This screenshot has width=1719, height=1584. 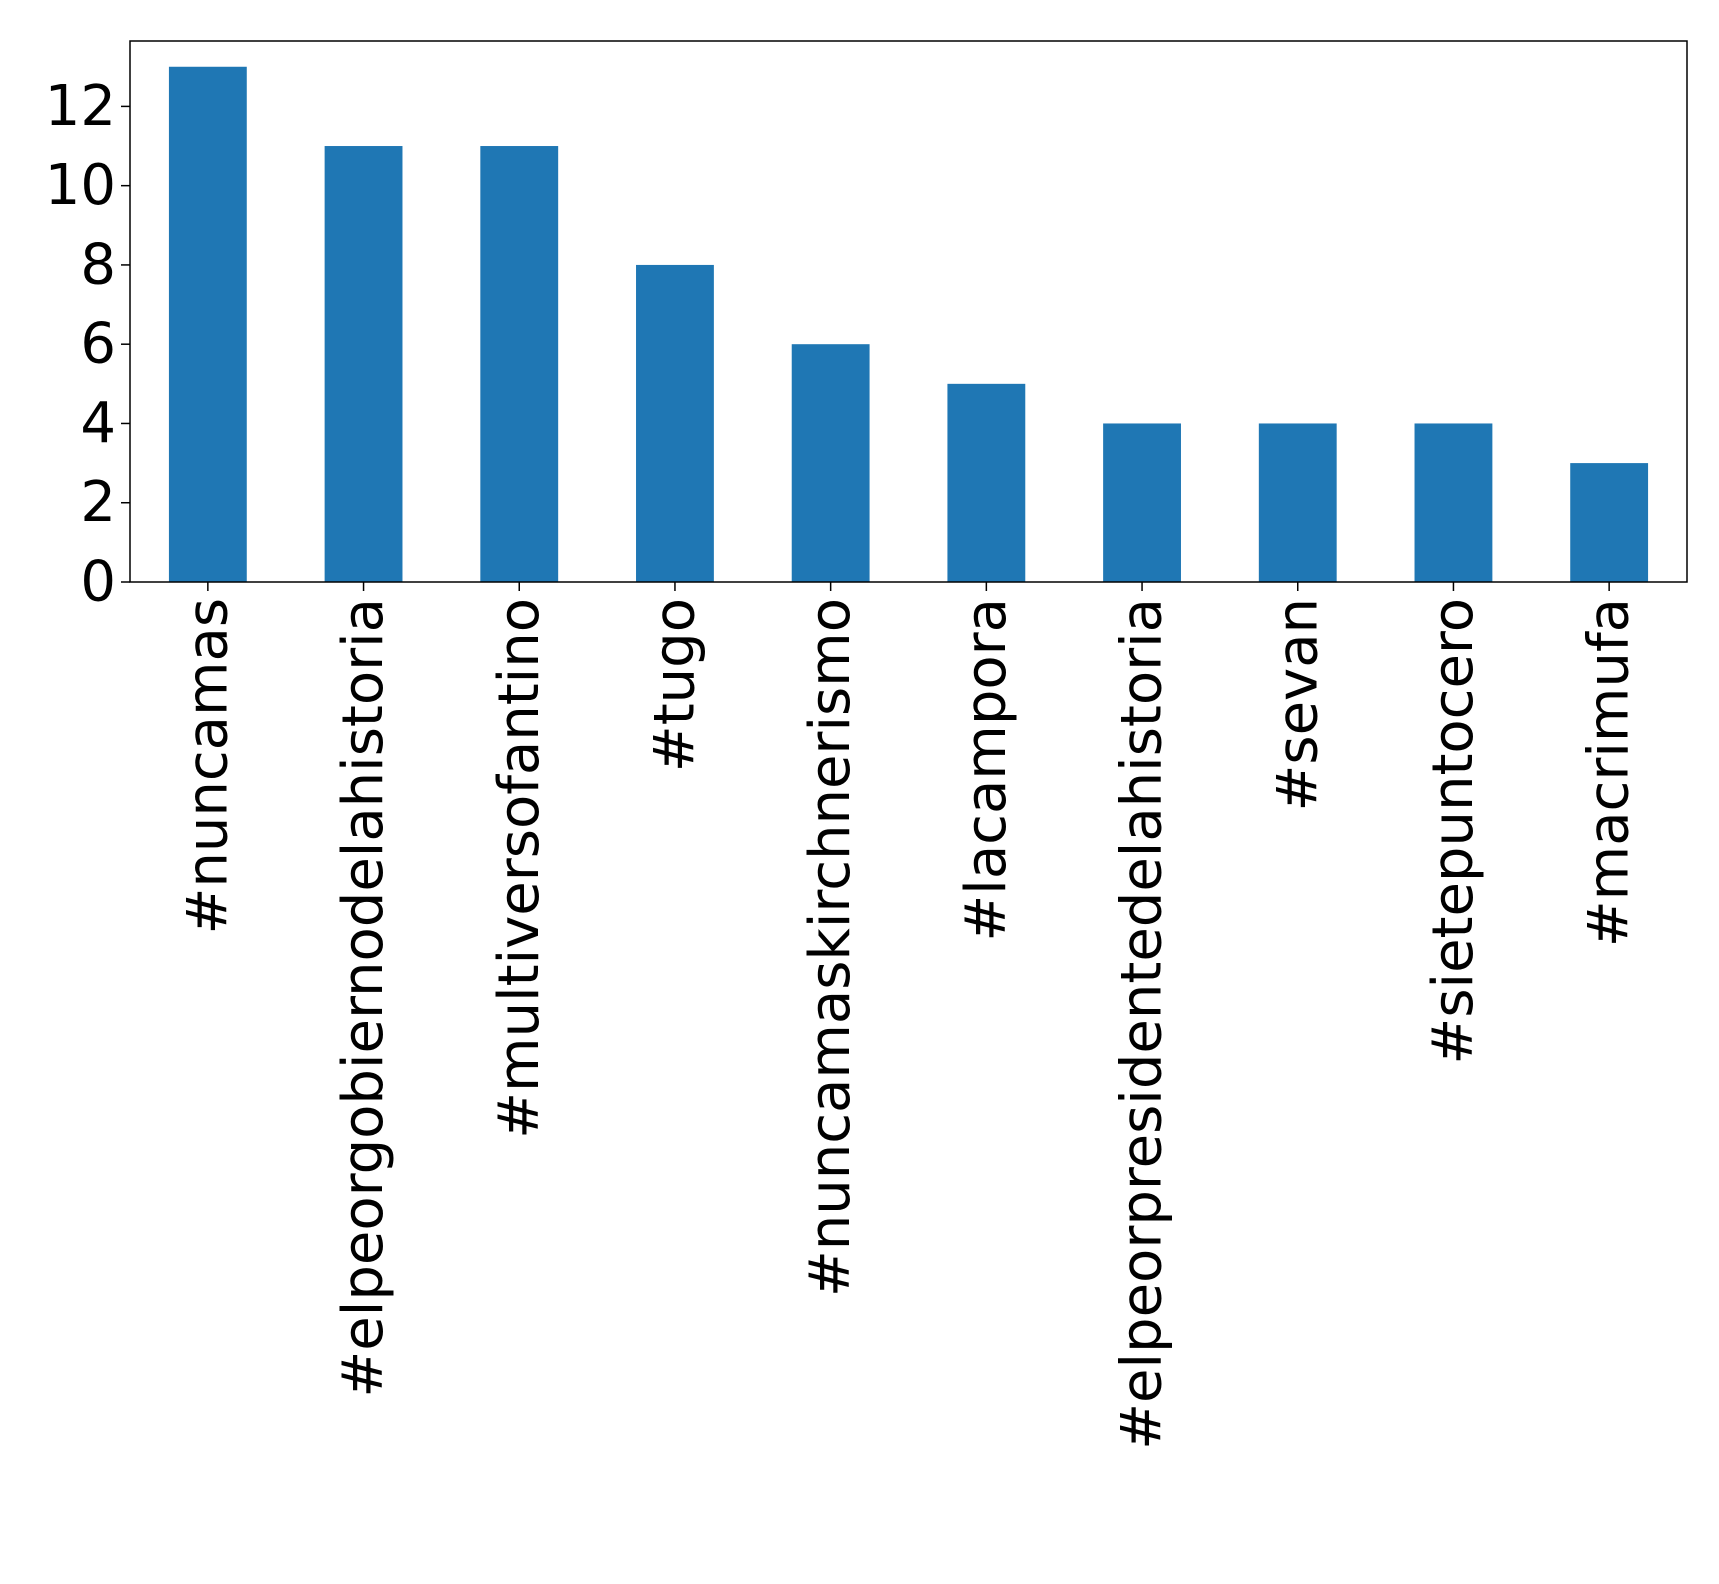 What do you see at coordinates (363, 998) in the screenshot?
I see `x-tick-label: #elpeorgobiernodelahistoria` at bounding box center [363, 998].